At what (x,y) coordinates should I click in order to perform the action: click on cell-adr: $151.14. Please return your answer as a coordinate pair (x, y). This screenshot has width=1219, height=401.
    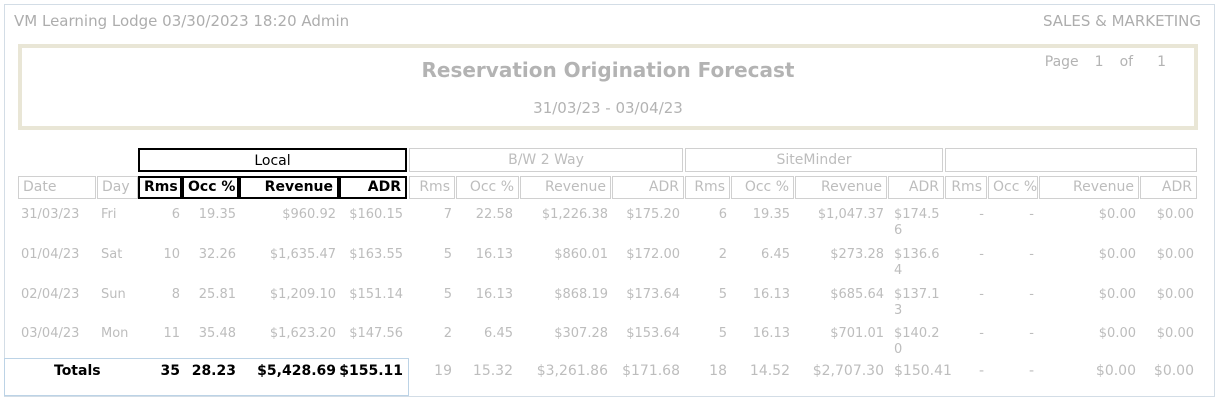
    Looking at the image, I should click on (376, 294).